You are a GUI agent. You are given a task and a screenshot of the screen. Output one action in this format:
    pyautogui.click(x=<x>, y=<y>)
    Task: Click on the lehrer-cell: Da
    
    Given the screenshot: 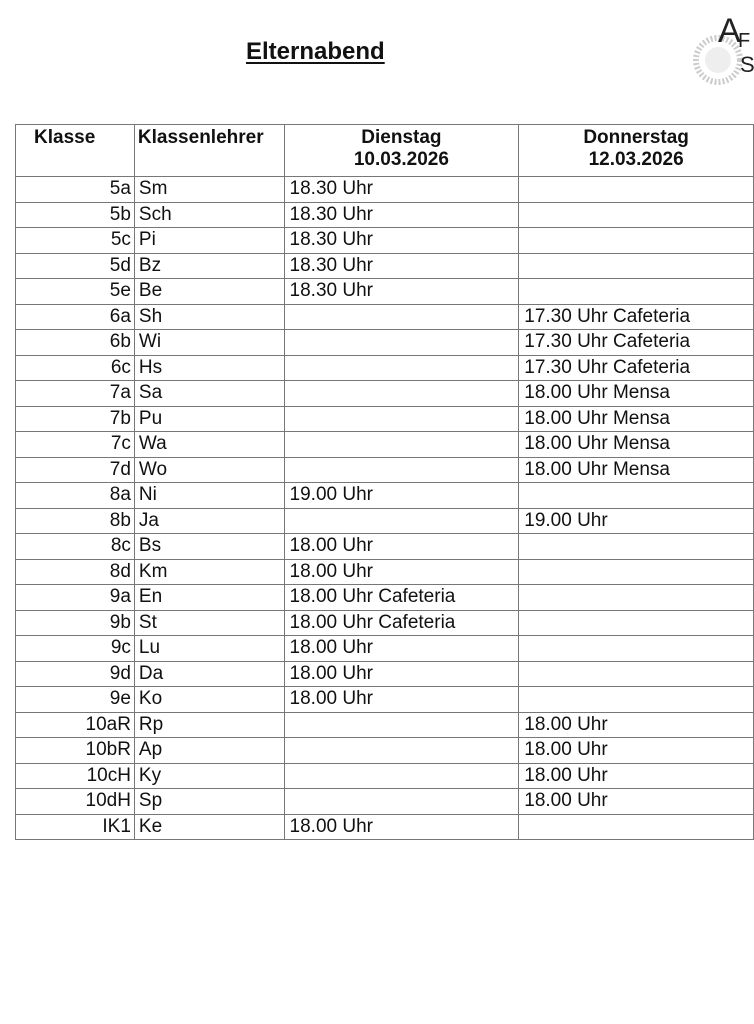 What is the action you would take?
    pyautogui.click(x=209, y=673)
    